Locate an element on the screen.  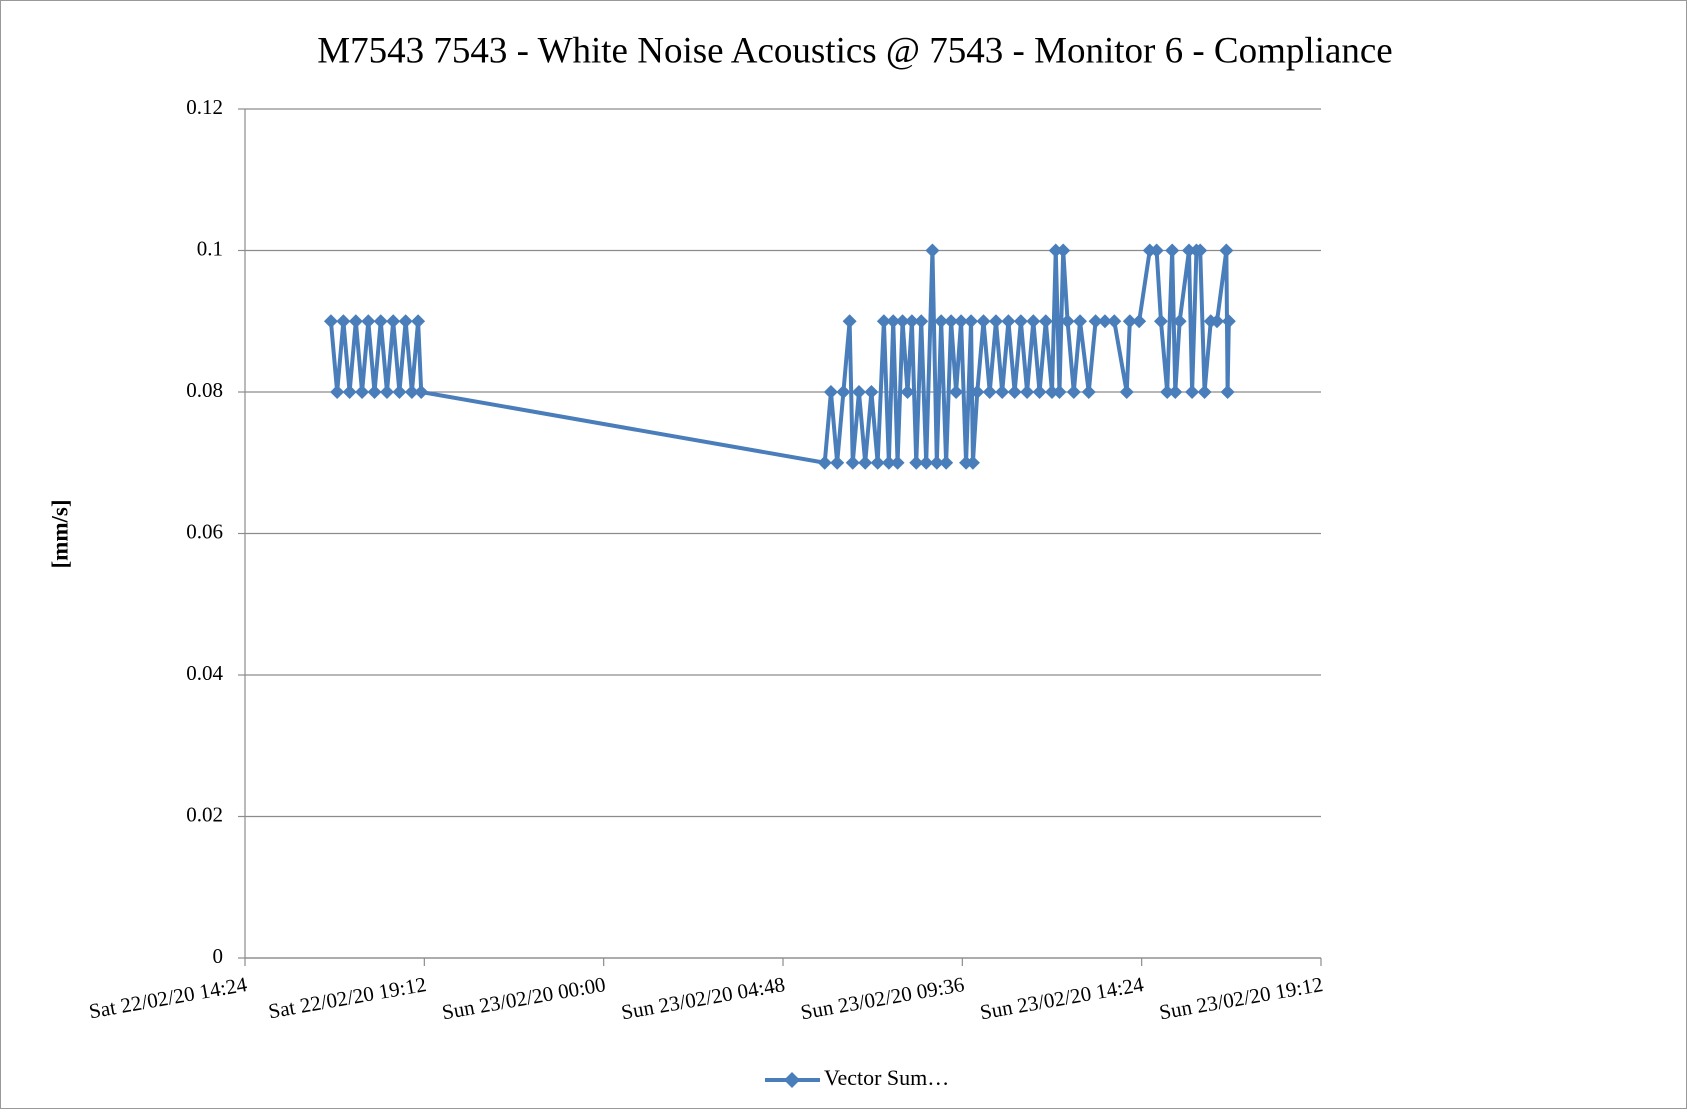
y-tick-label: 0.04 is located at coordinates (204, 673).